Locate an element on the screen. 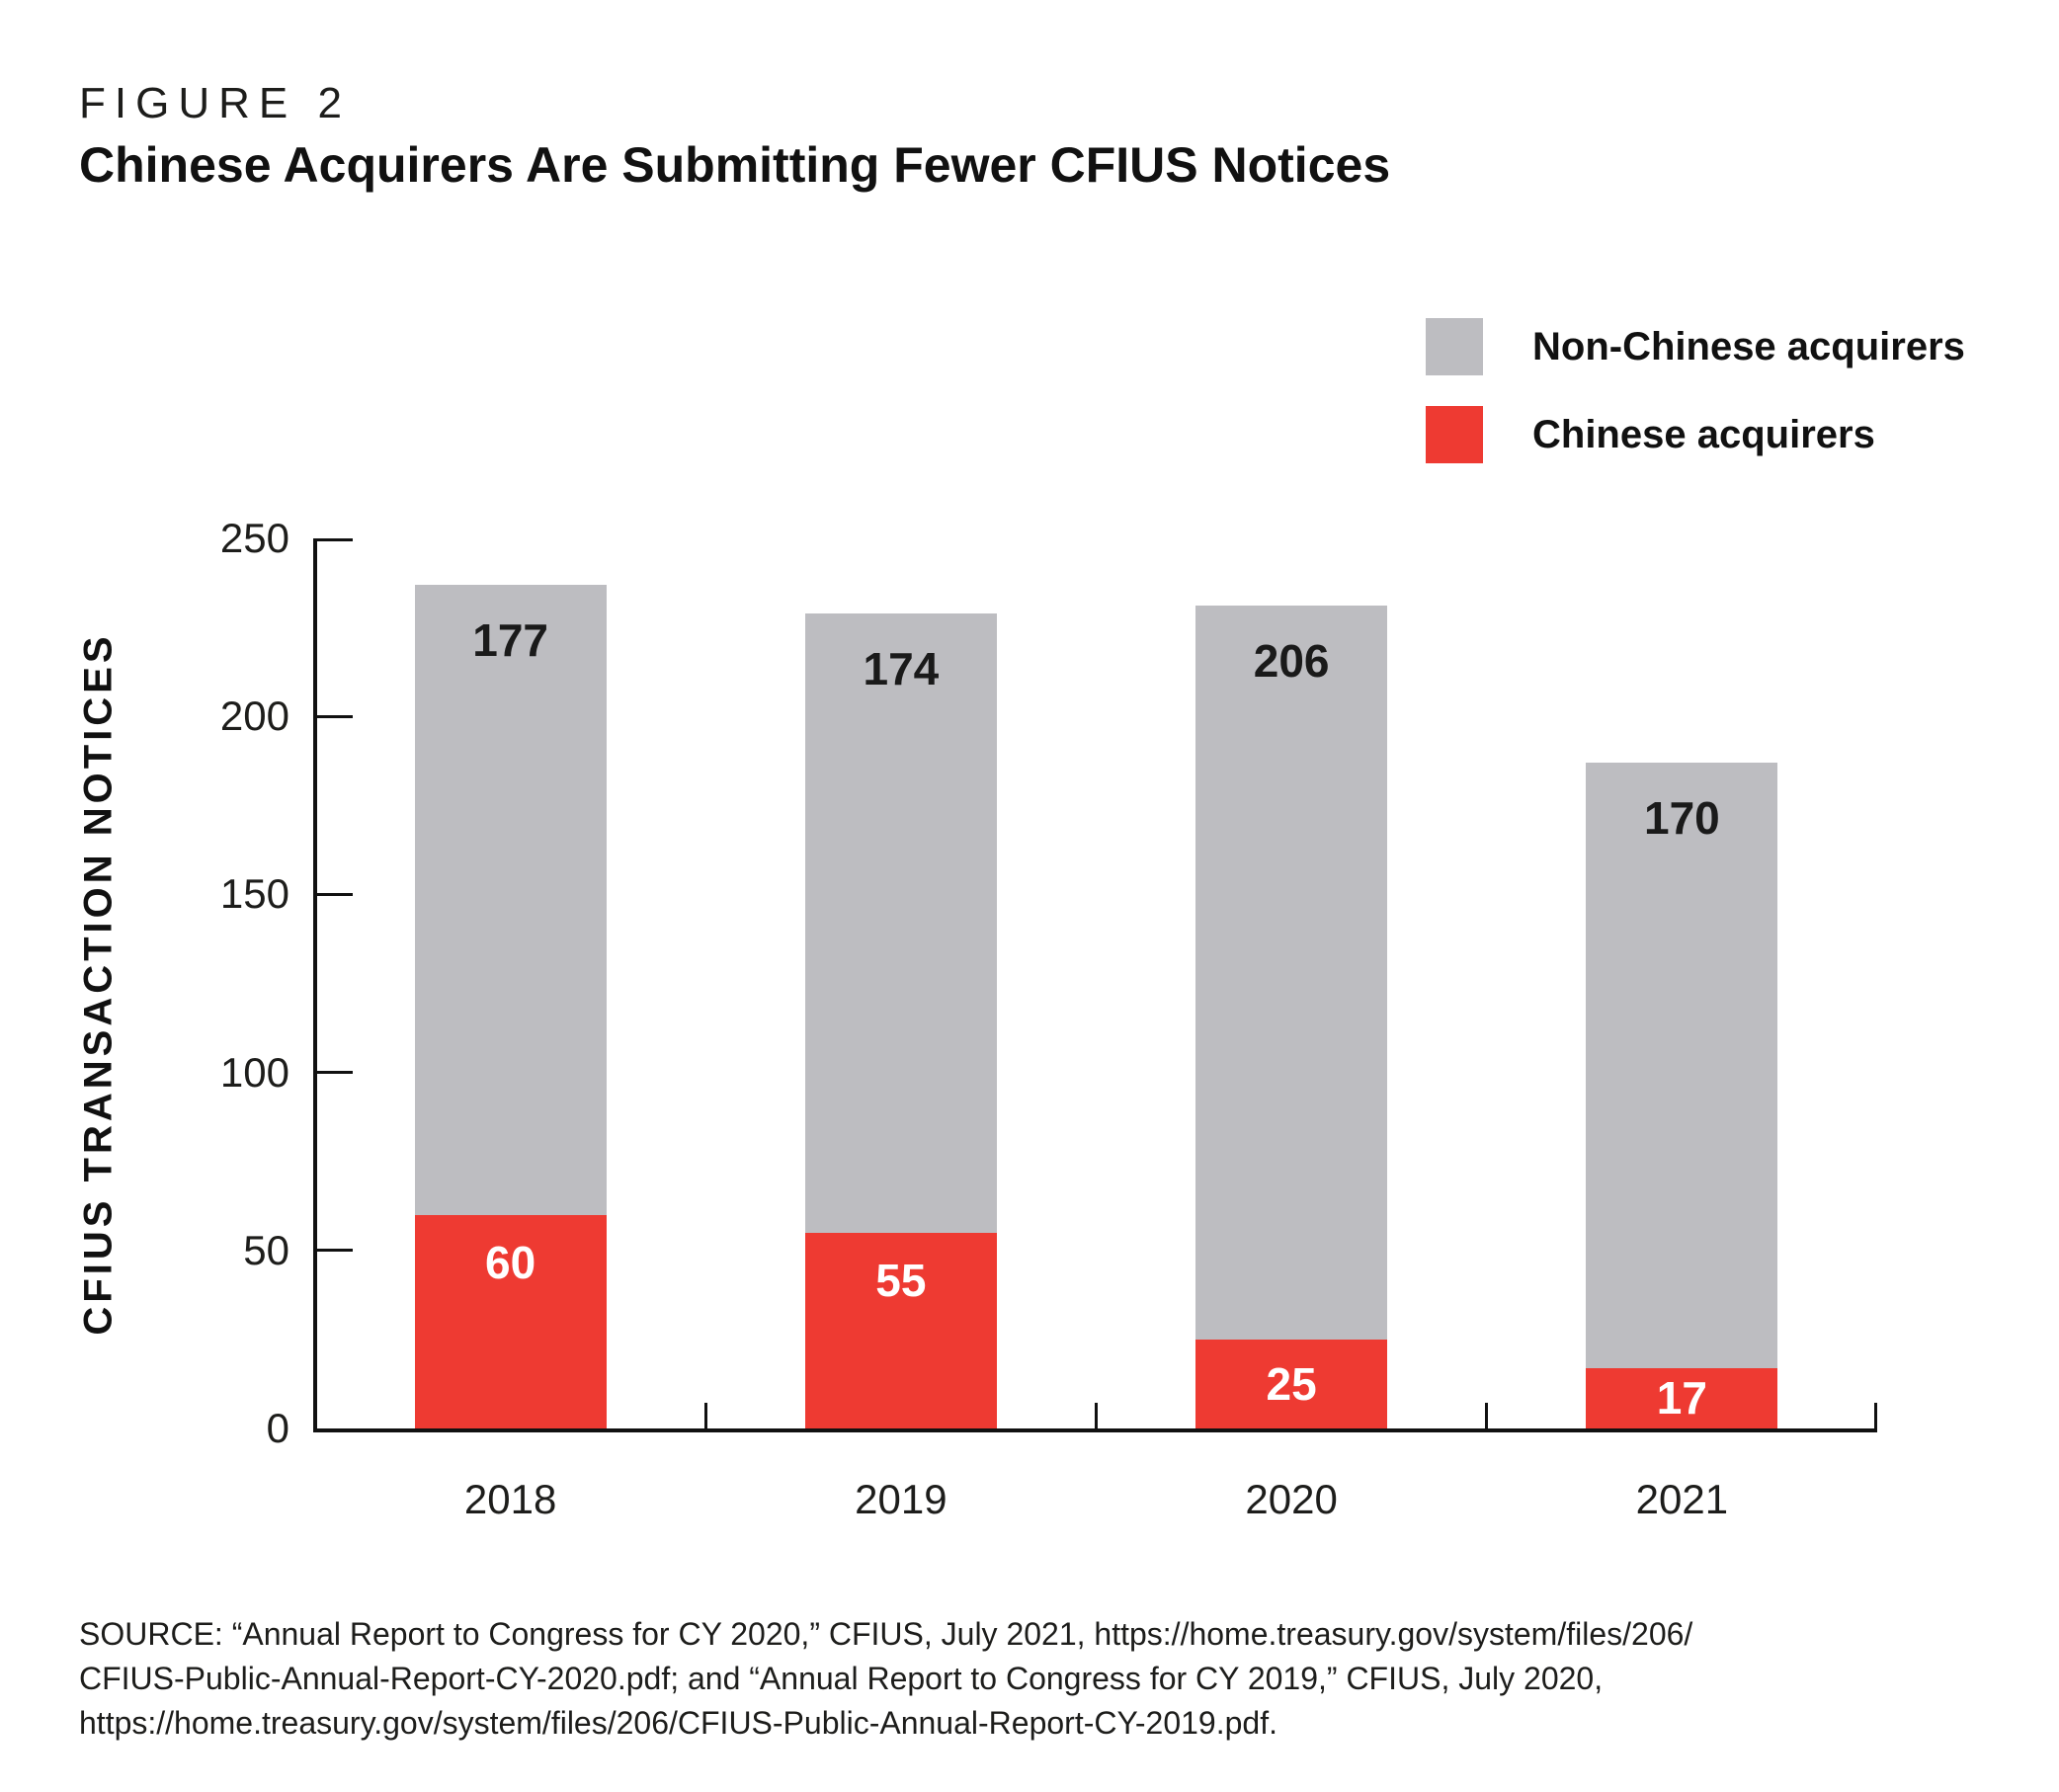 This screenshot has width=2059, height=1792. chart-legend: Non-Chinese acquirers Chinese acquirers is located at coordinates (1695, 390).